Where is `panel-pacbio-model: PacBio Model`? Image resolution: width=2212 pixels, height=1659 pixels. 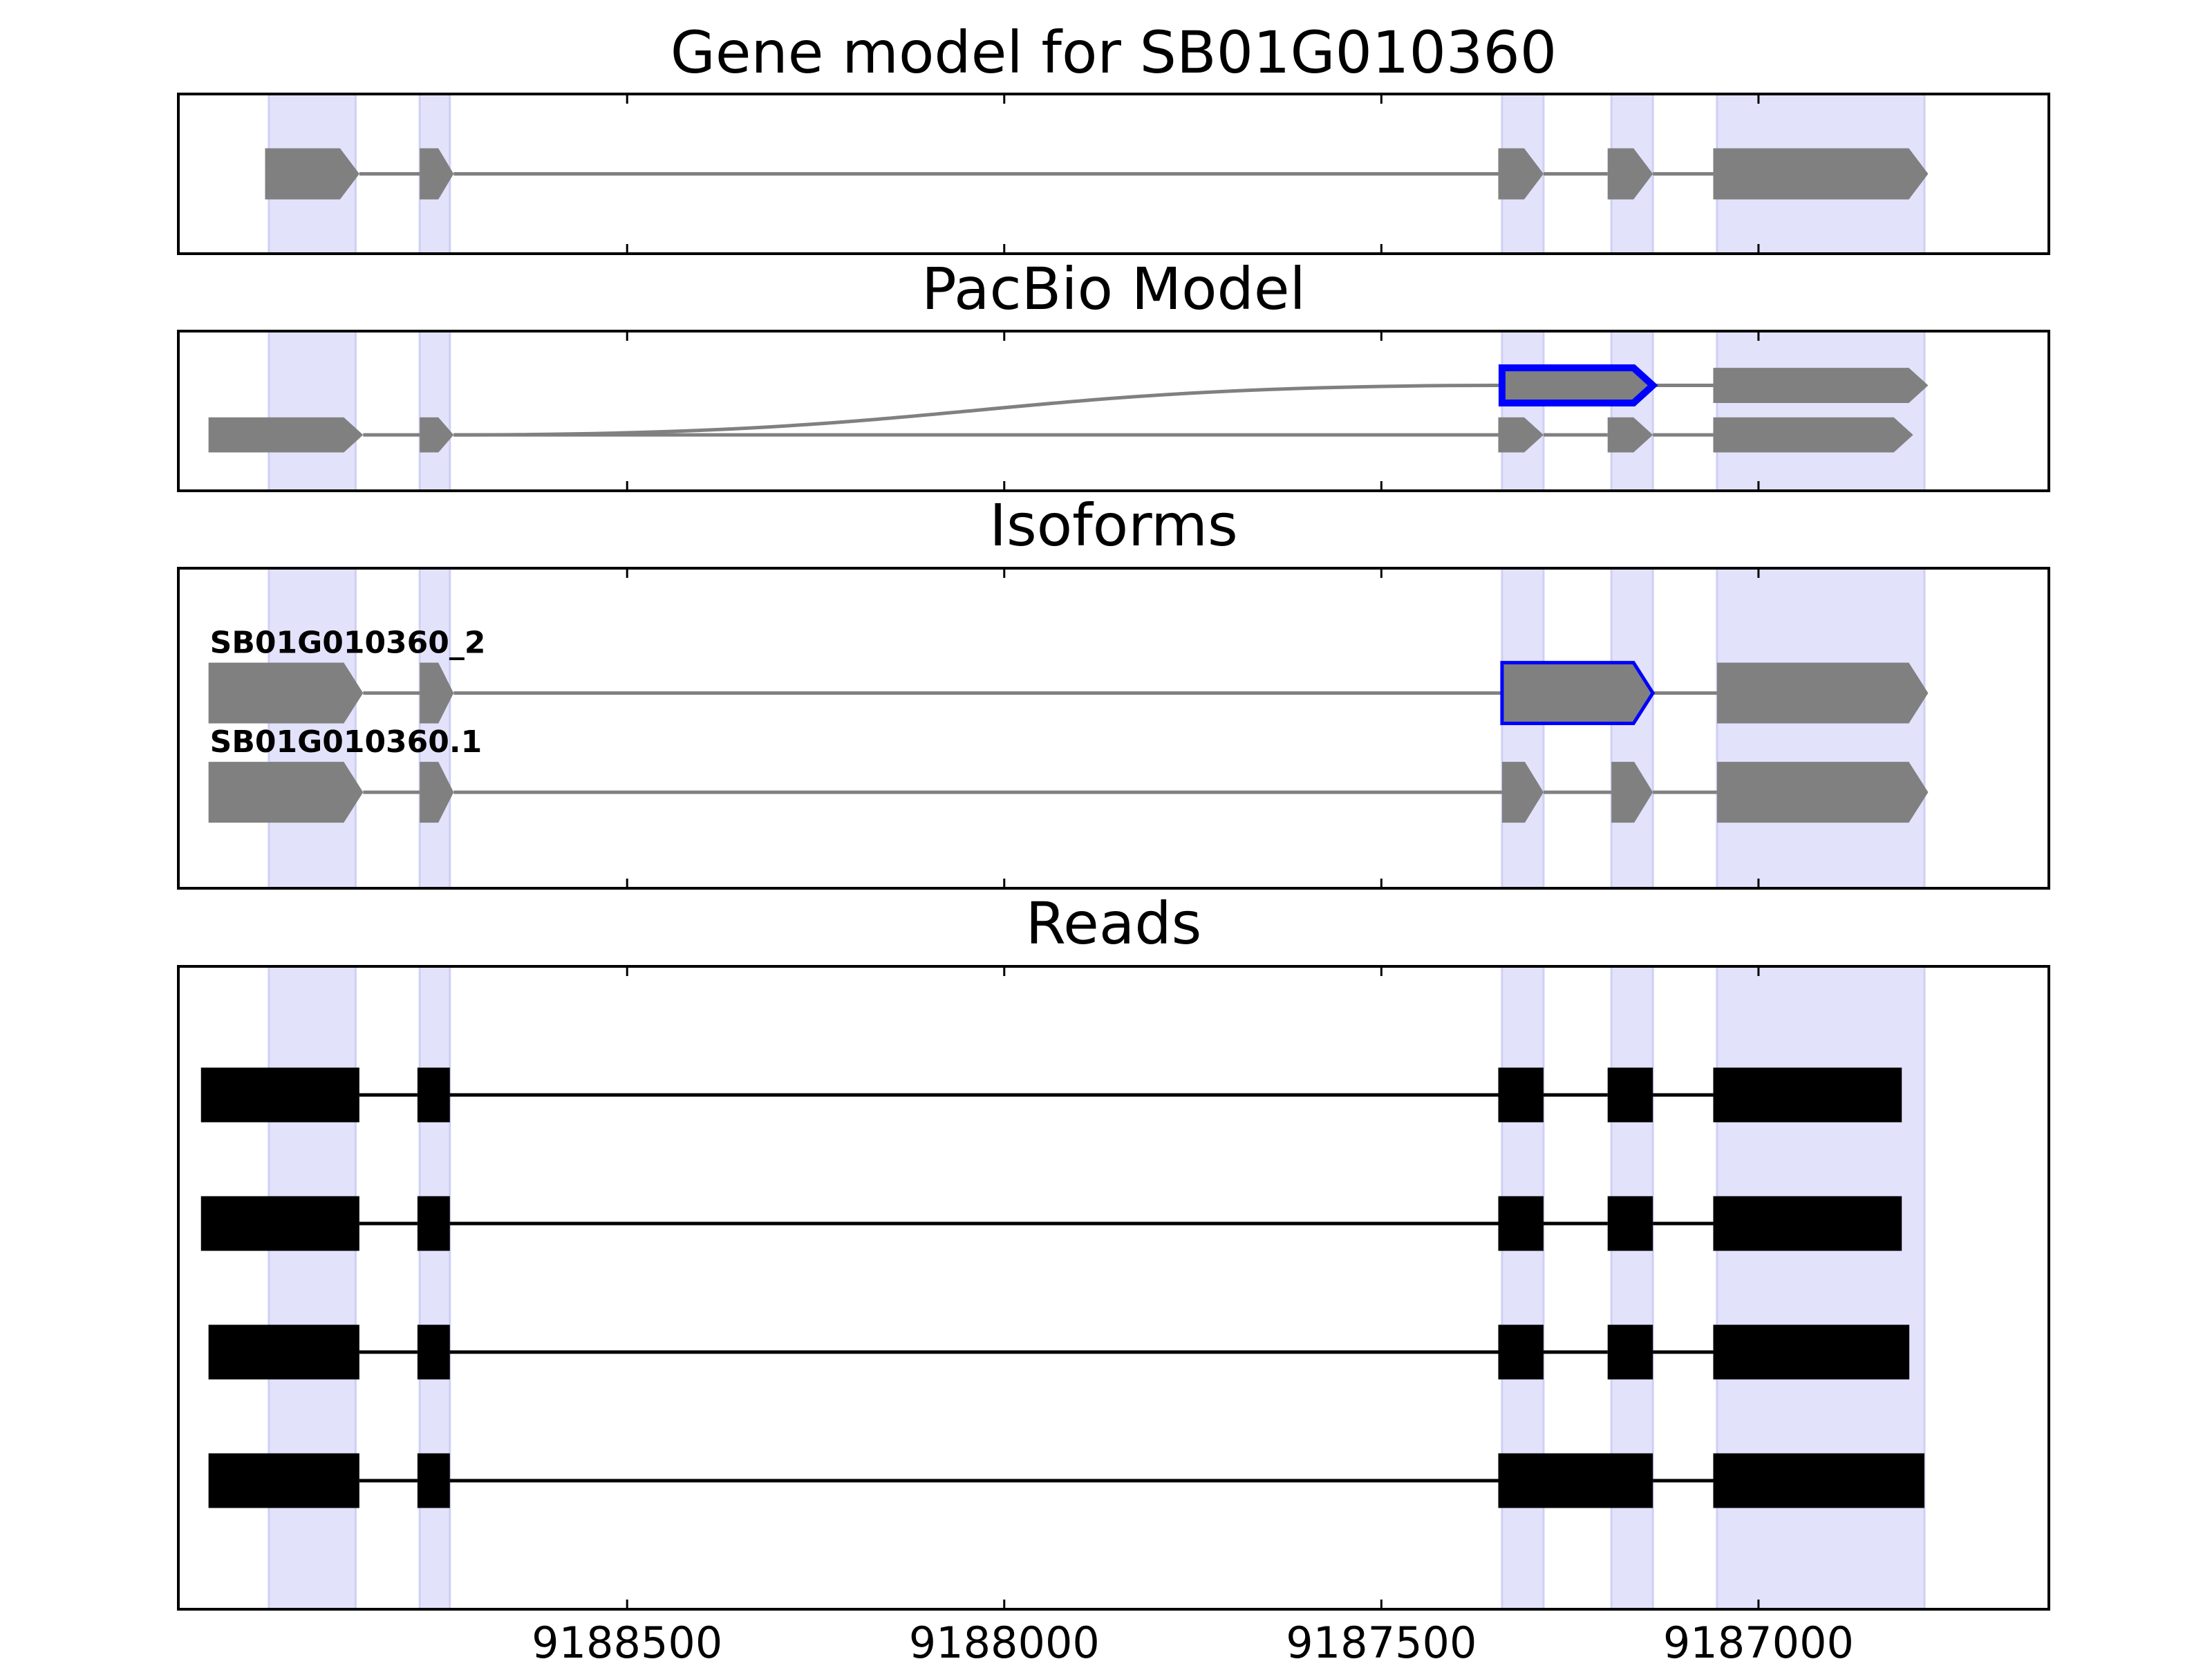 panel-pacbio-model: PacBio Model is located at coordinates (1113, 373).